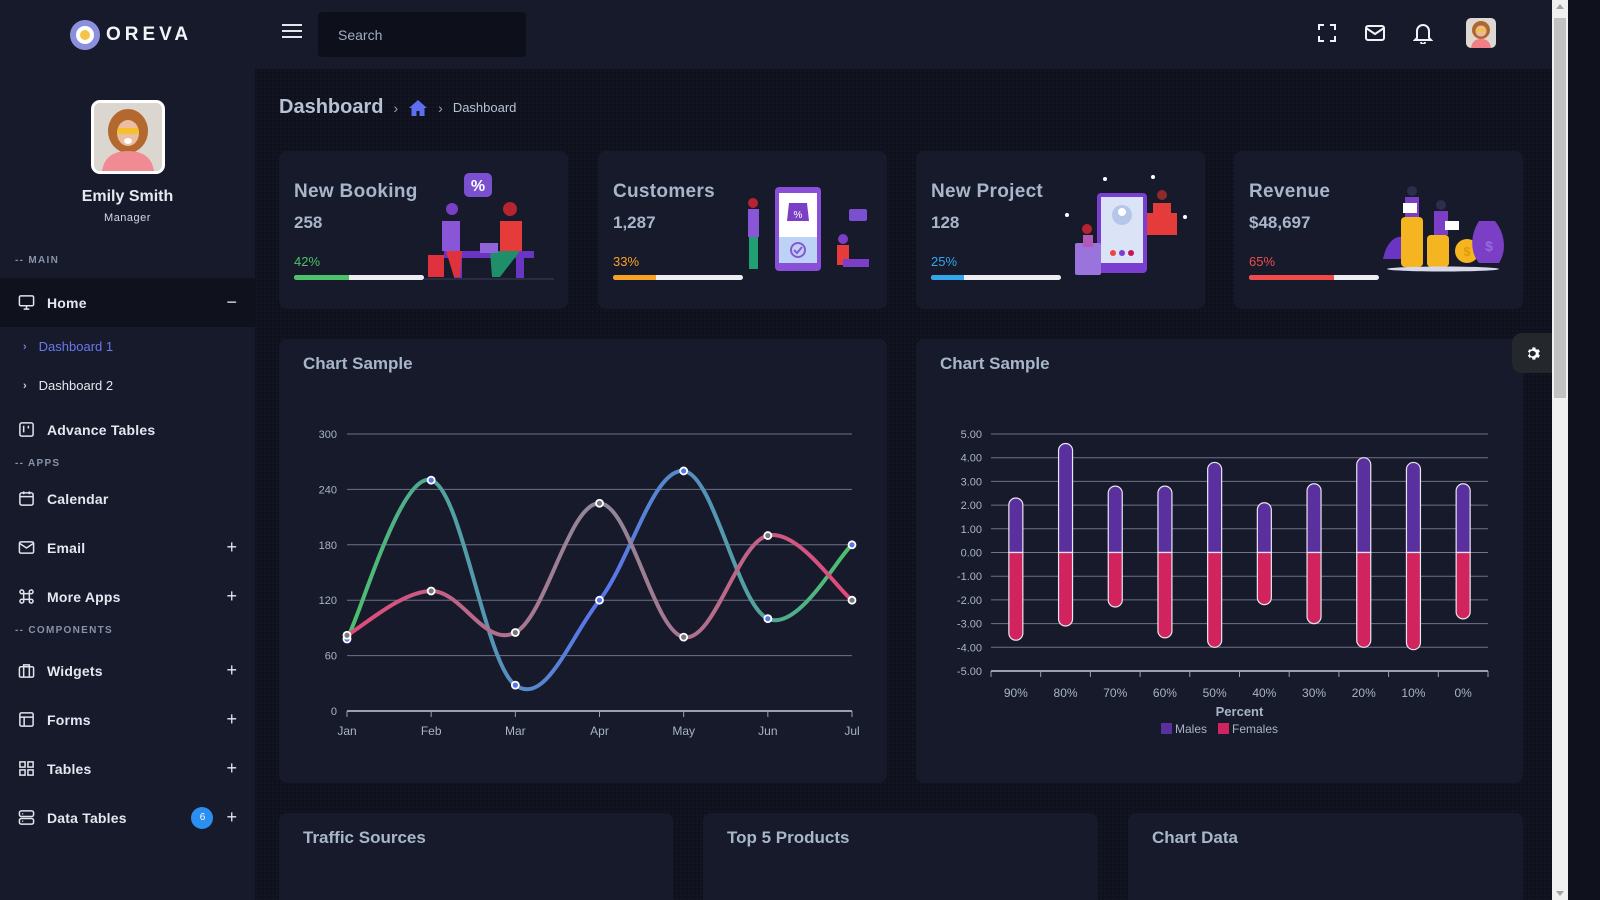  I want to click on scroll-up-arrow, so click(1560, 6).